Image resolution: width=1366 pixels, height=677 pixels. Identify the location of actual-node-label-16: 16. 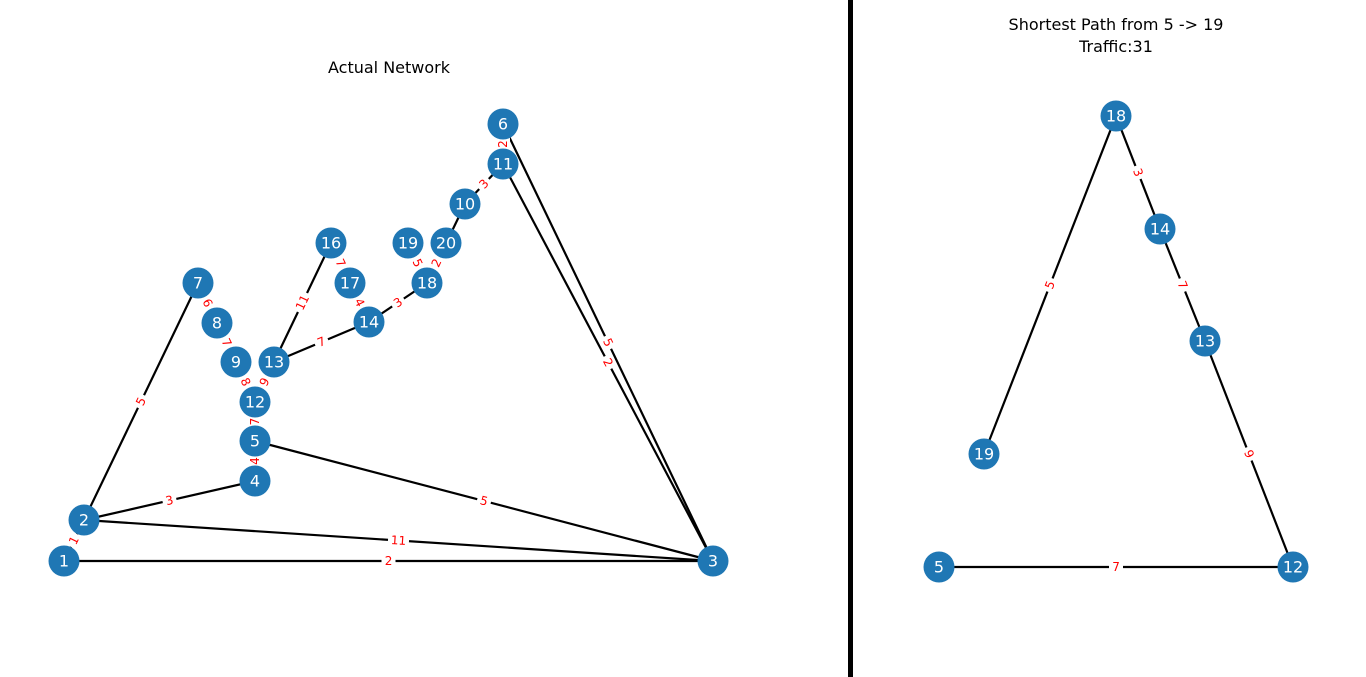
(331, 243).